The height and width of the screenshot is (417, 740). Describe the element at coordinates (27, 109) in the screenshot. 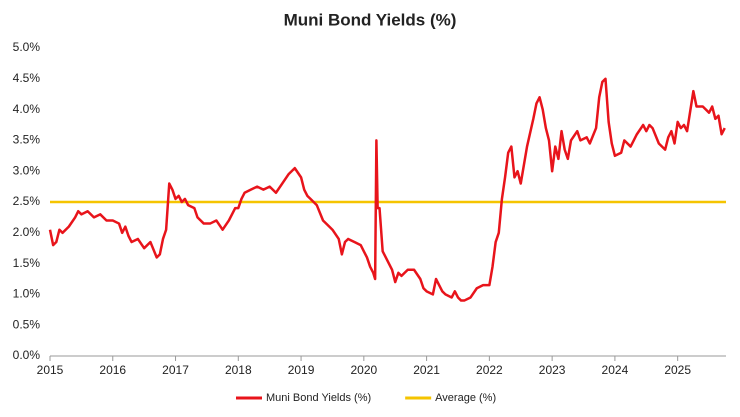

I see `y-tick-label: 4.0%` at that location.